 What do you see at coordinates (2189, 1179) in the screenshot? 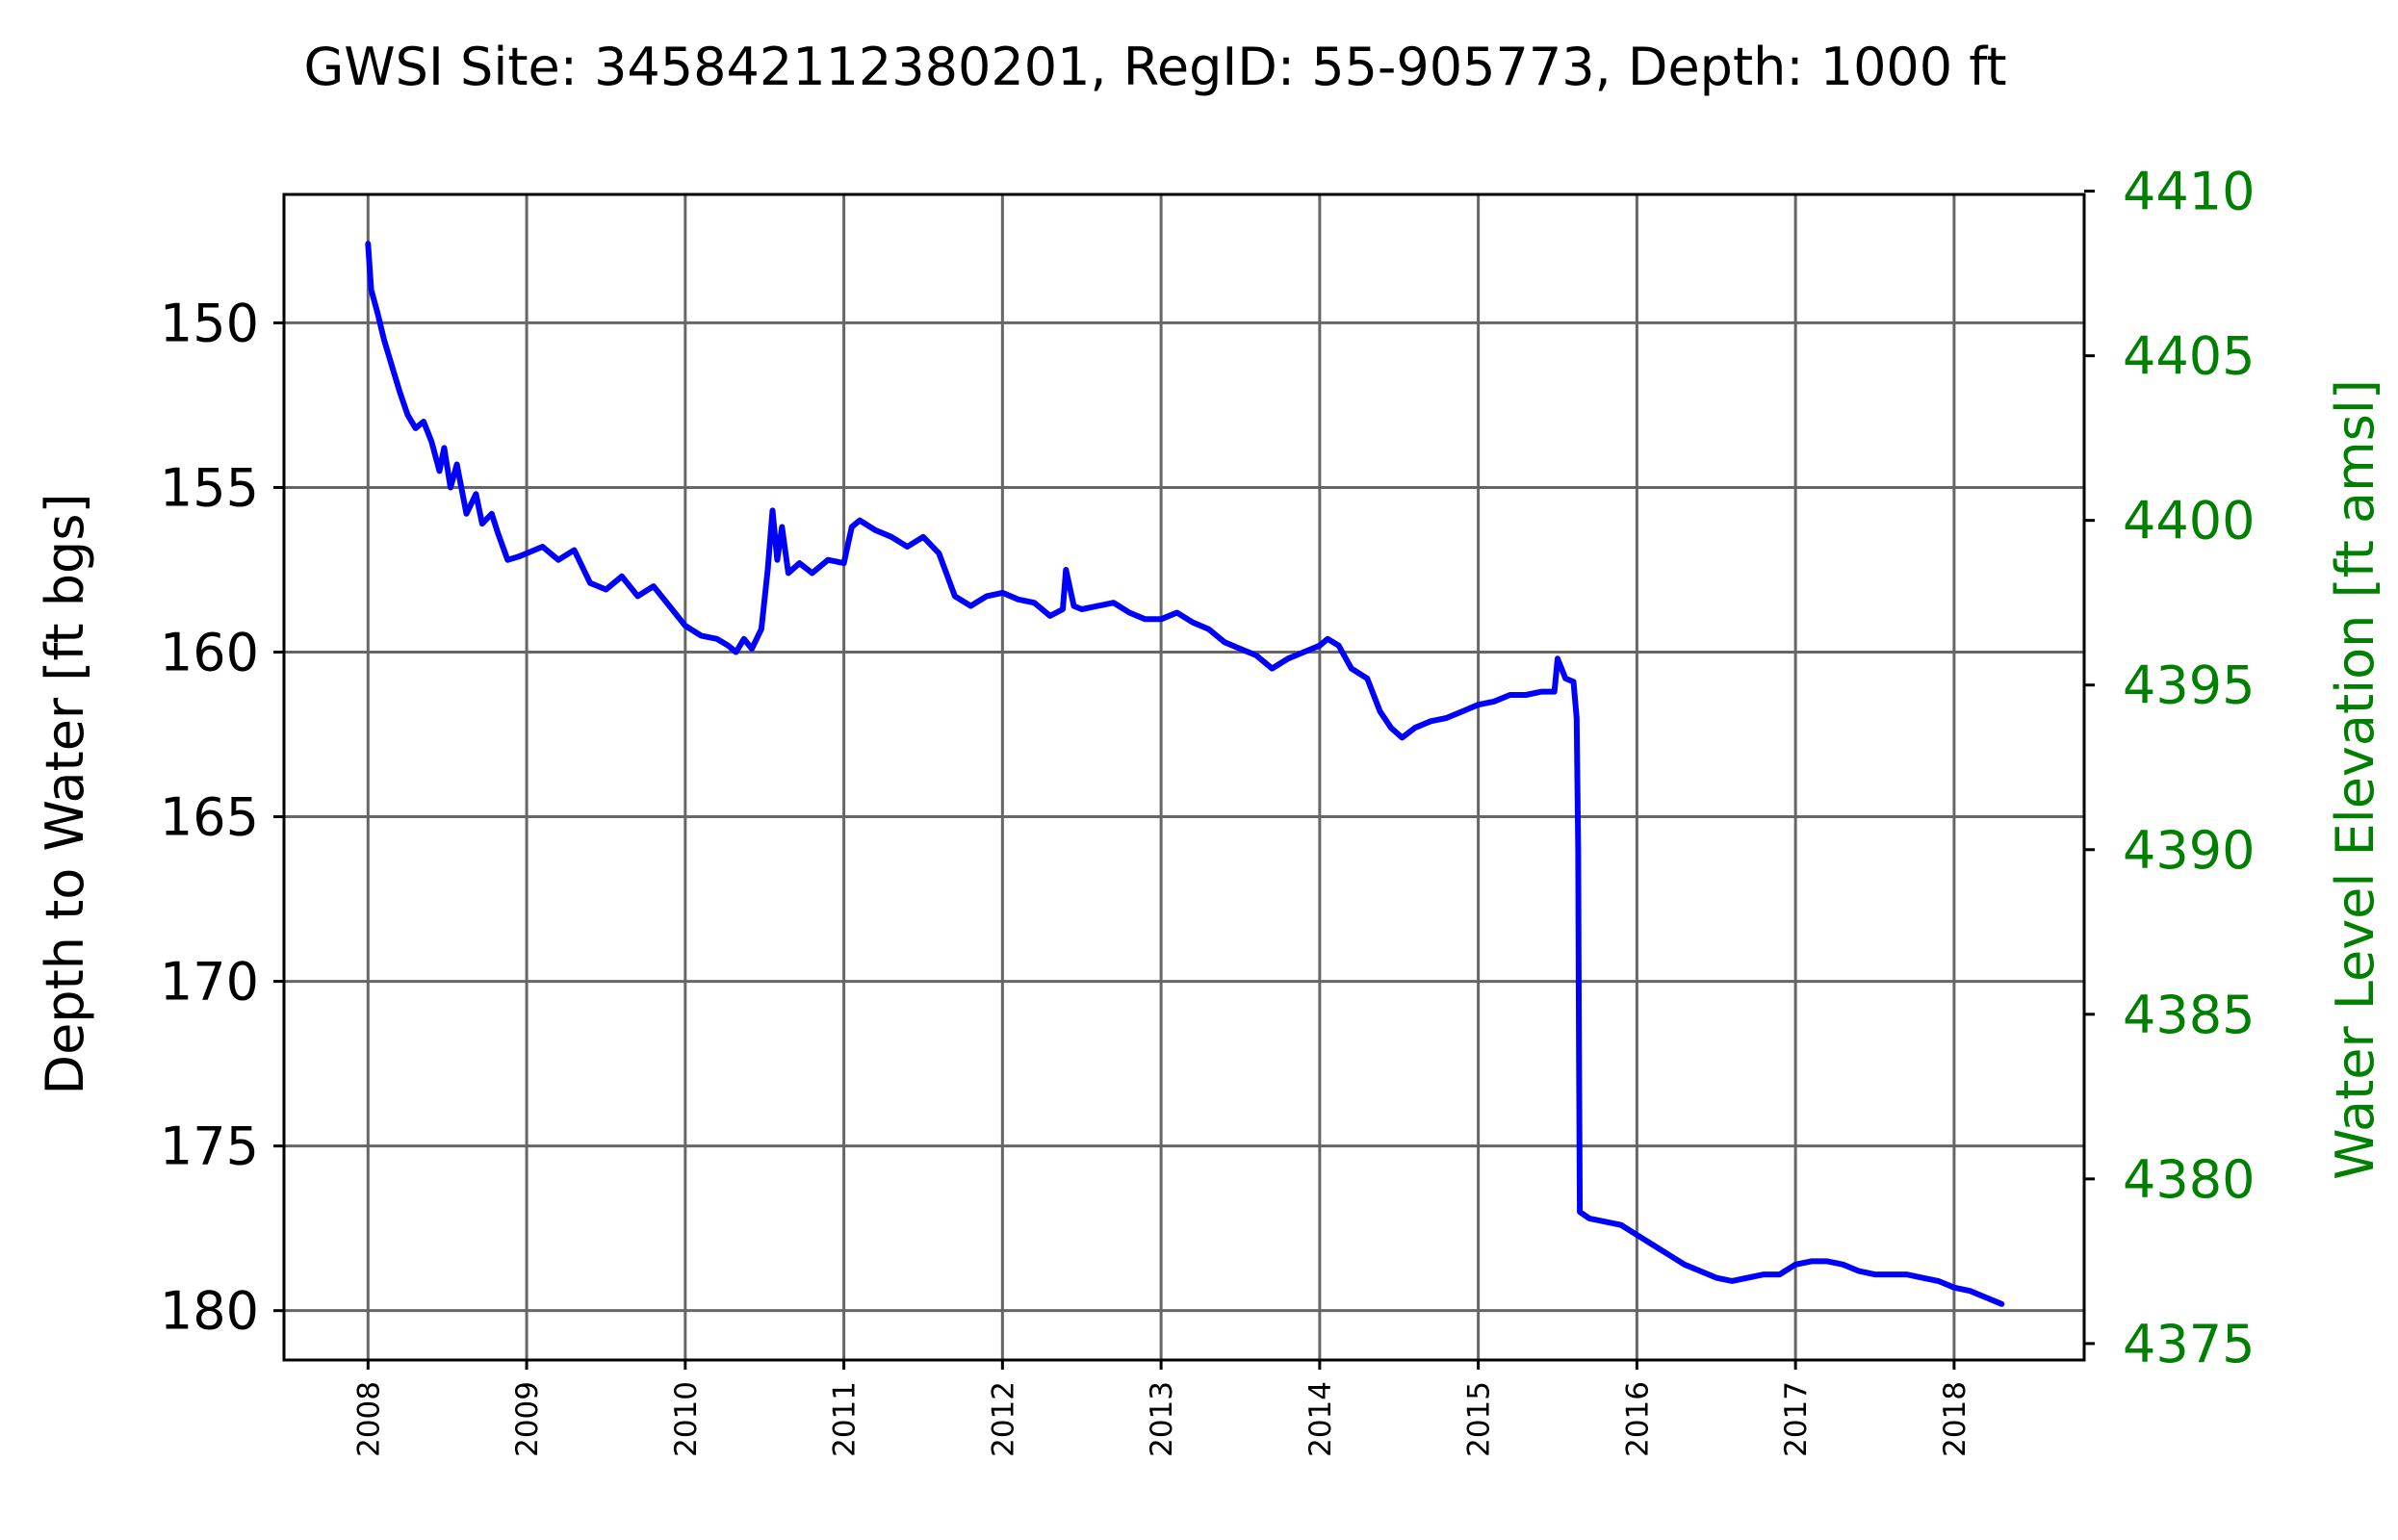
I see `y-tick-label-right: 4380` at bounding box center [2189, 1179].